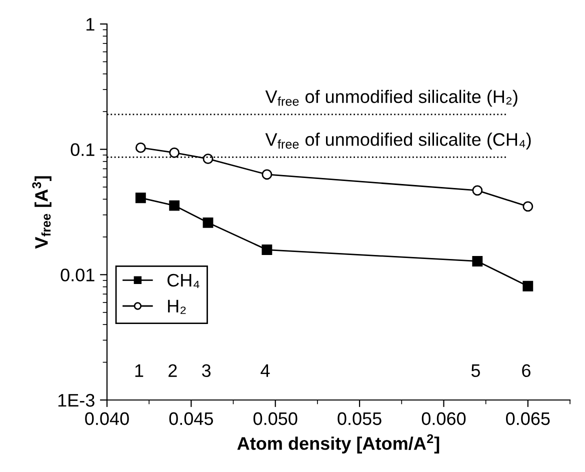 This screenshot has height=472, width=585. I want to click on ref-line-label: V$_{free}$ of unmodified silicalite (CH₄), so click(398, 141).